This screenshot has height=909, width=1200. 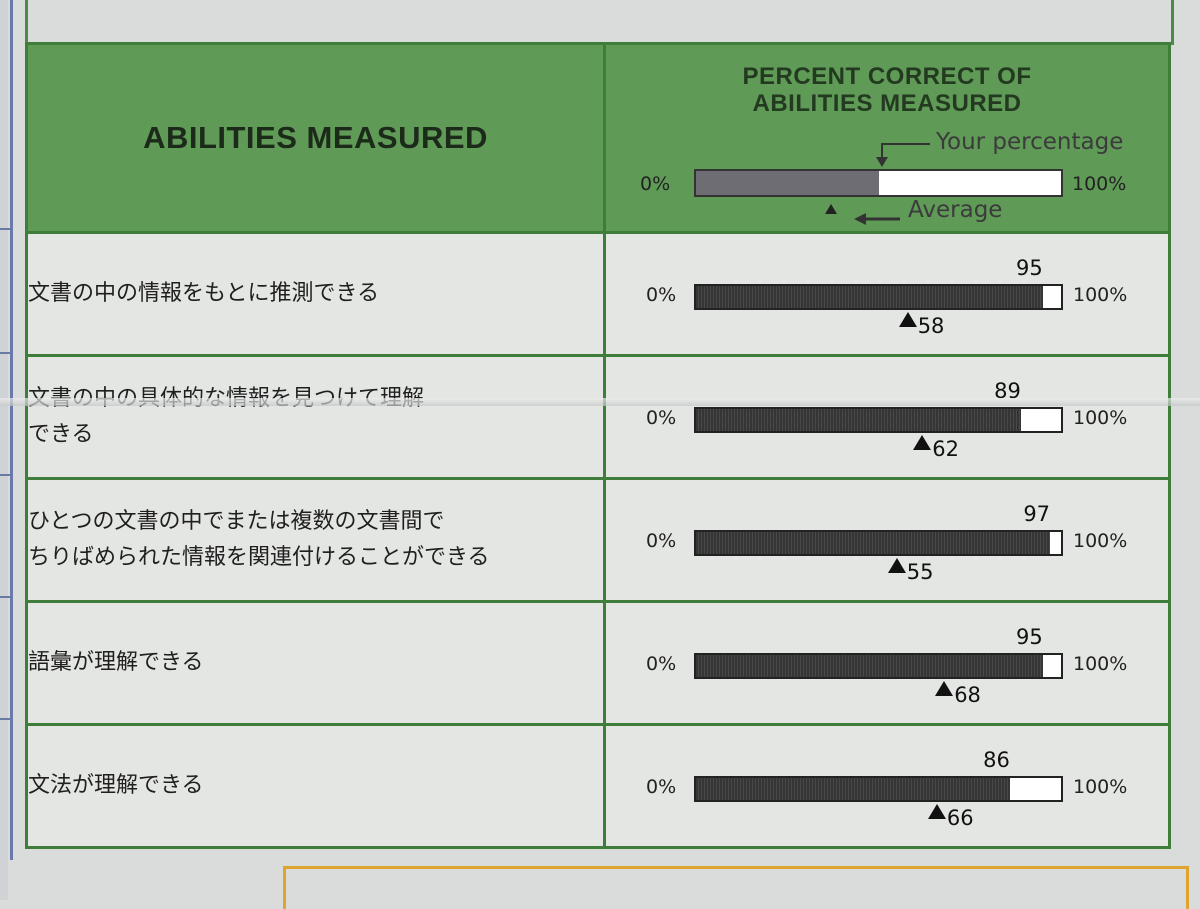 I want to click on legend-bar, so click(x=878, y=183).